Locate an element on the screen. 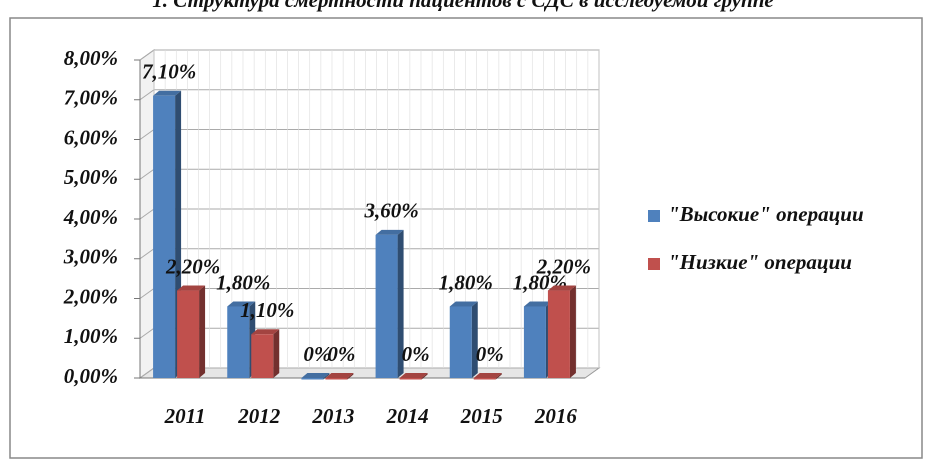  y-tick-label: 4,00% is located at coordinates (90, 217).